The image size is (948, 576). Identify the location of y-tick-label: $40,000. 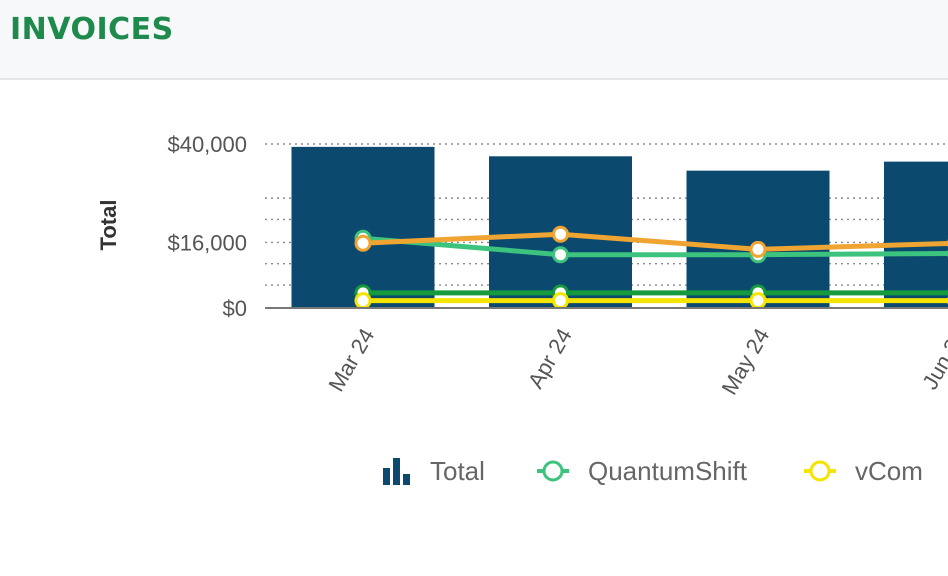
(207, 144).